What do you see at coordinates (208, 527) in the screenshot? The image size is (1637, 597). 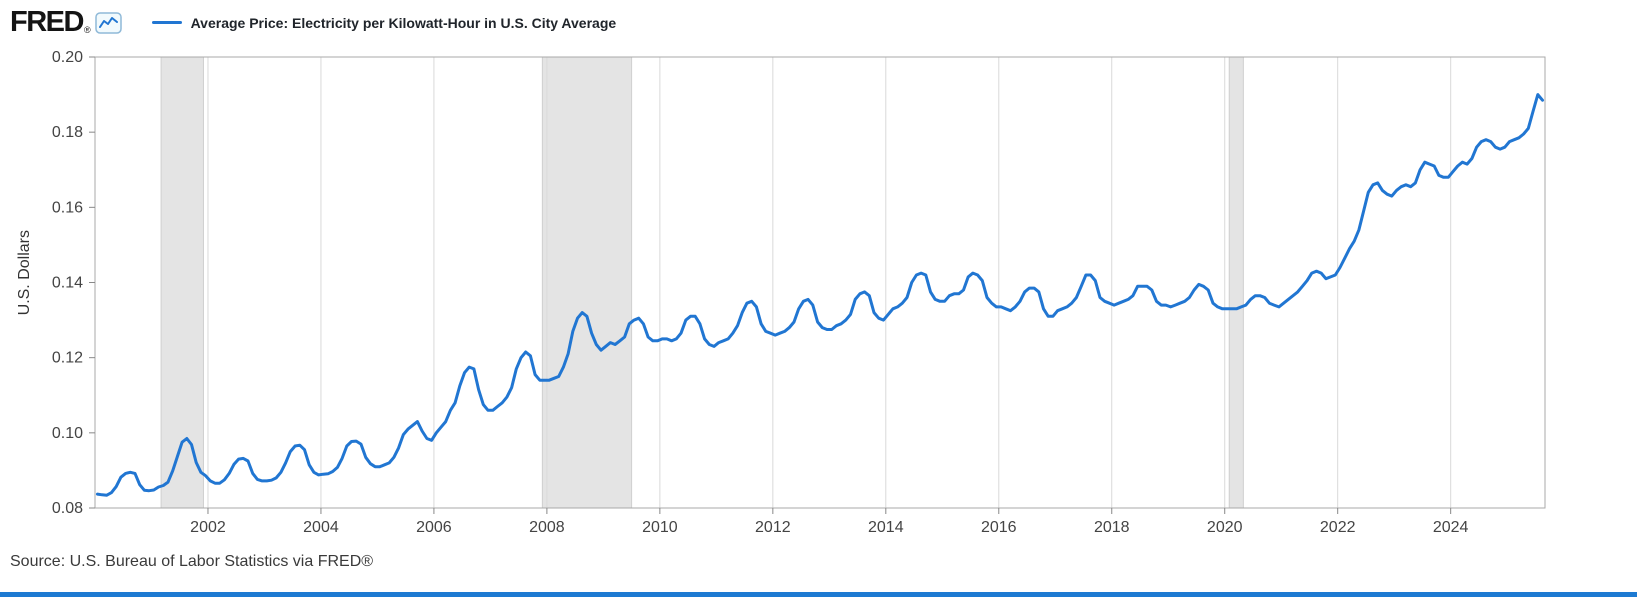 I see `x-tick-label: 2002` at bounding box center [208, 527].